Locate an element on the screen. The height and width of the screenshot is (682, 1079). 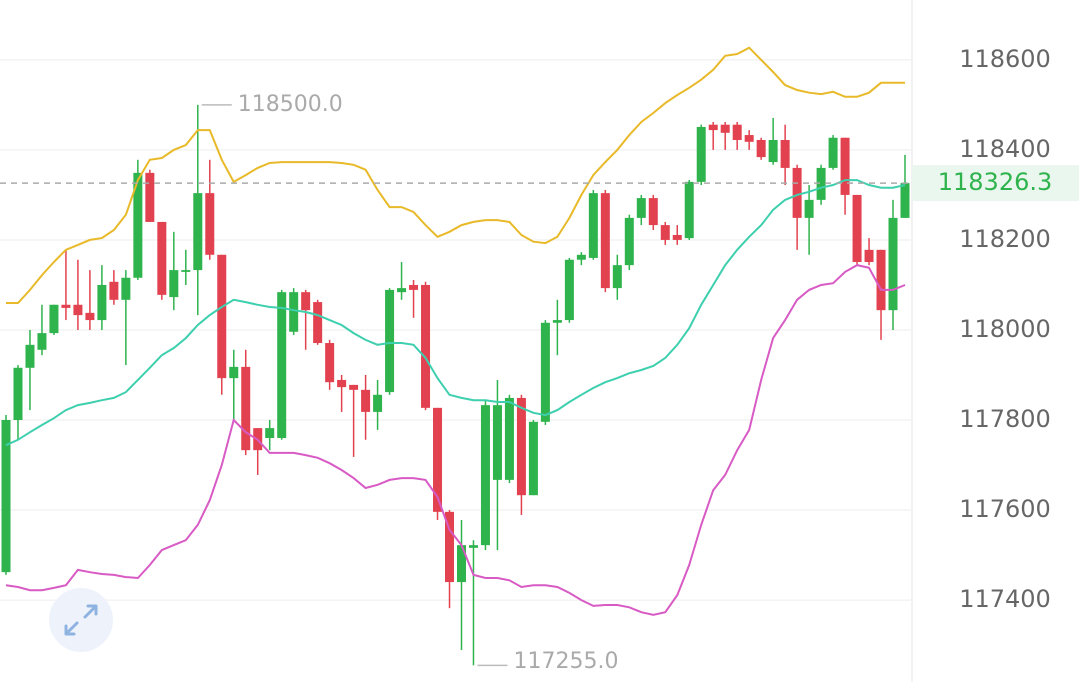
expand-icon is located at coordinates (81, 620).